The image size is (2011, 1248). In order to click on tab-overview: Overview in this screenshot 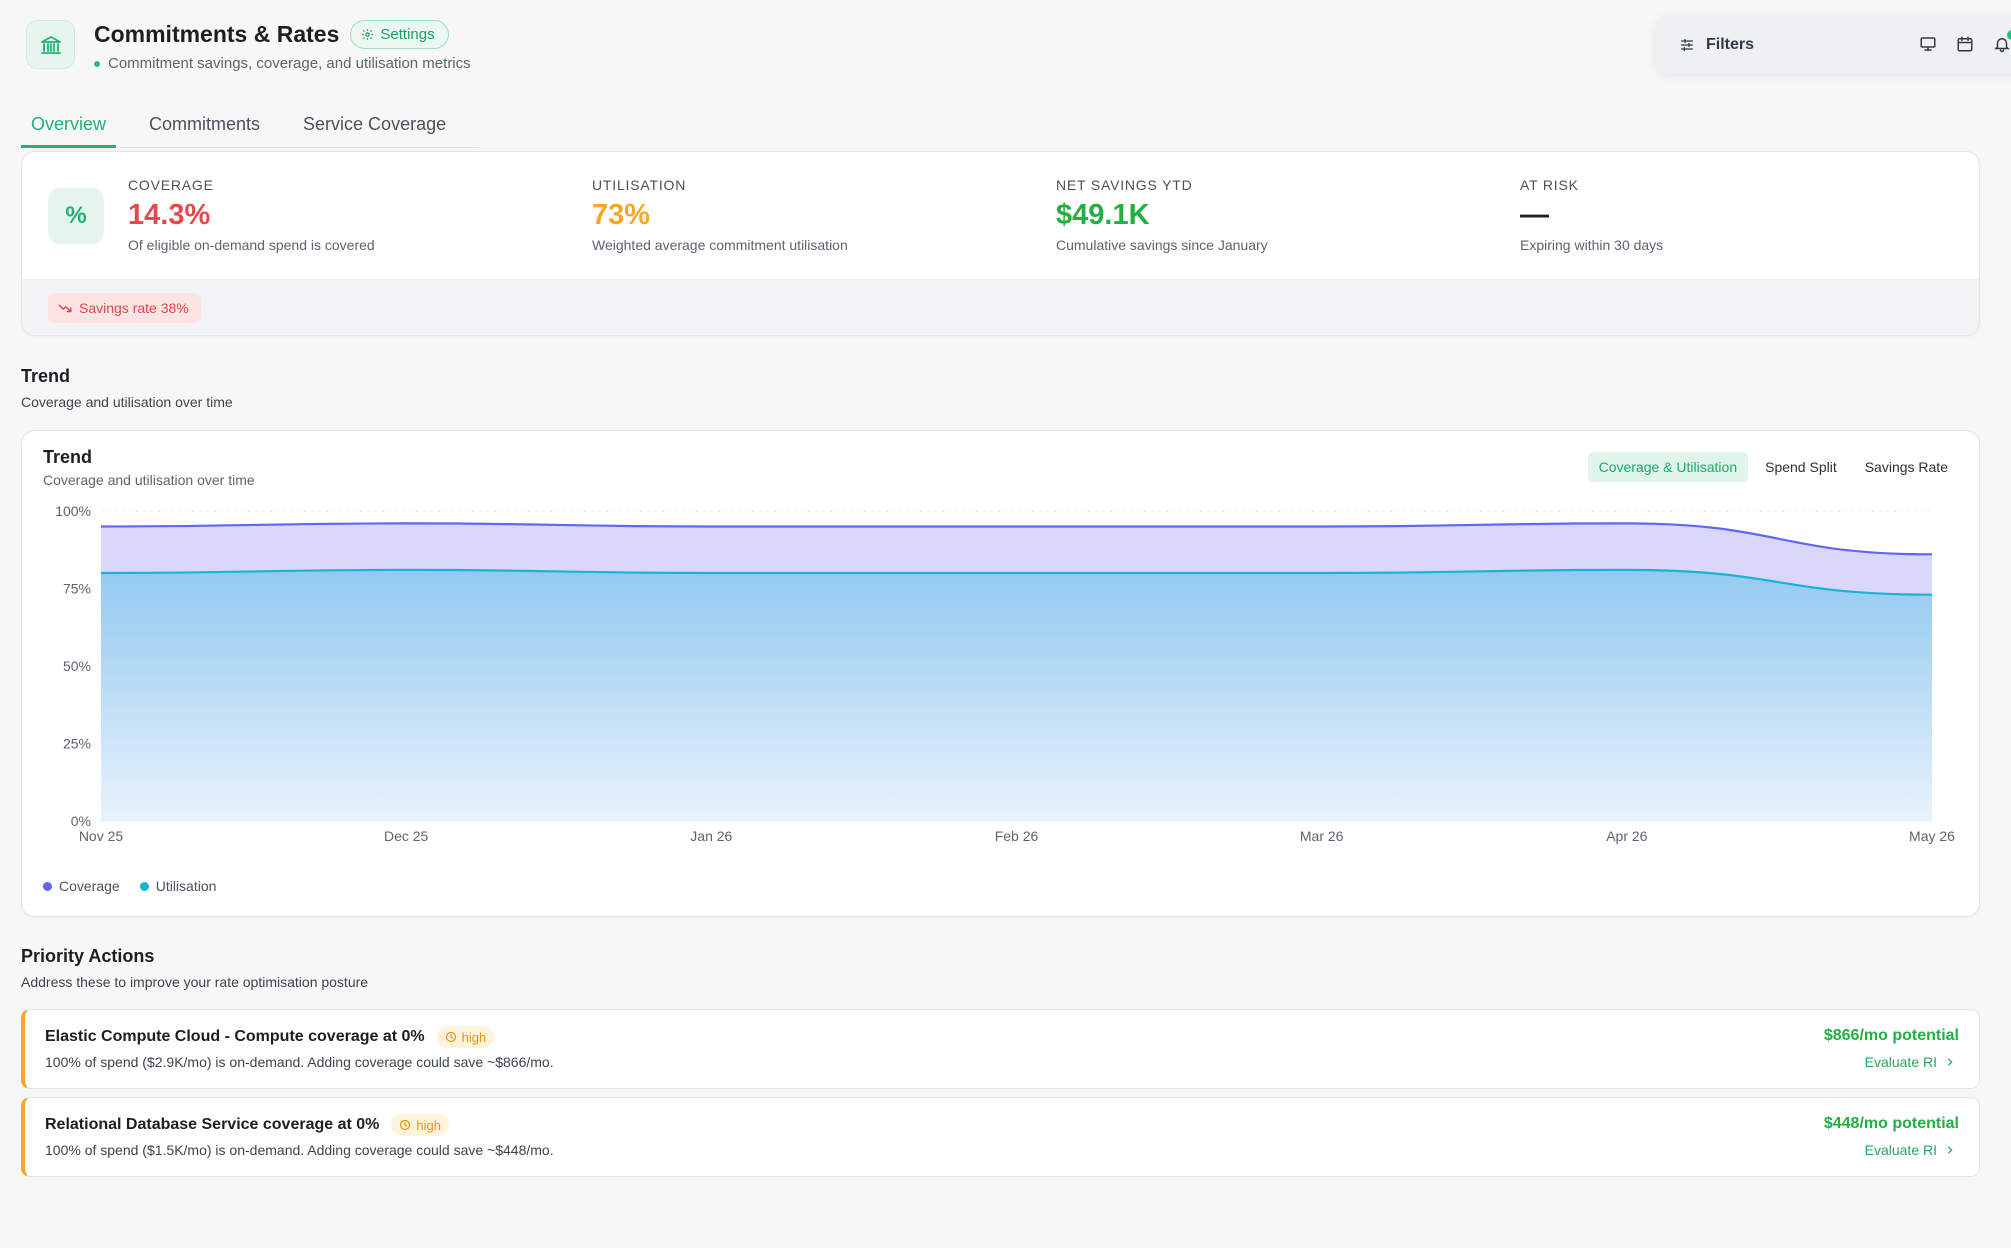, I will do `click(69, 128)`.